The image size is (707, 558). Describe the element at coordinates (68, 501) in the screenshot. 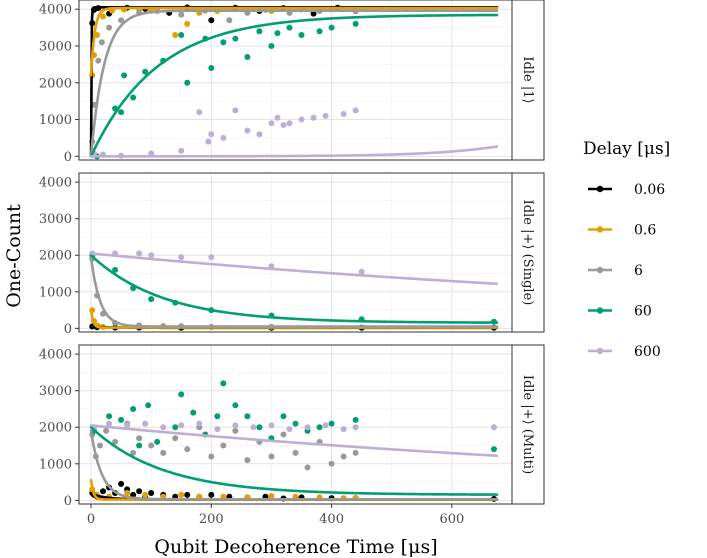

I see `y-tick-label: 0` at that location.